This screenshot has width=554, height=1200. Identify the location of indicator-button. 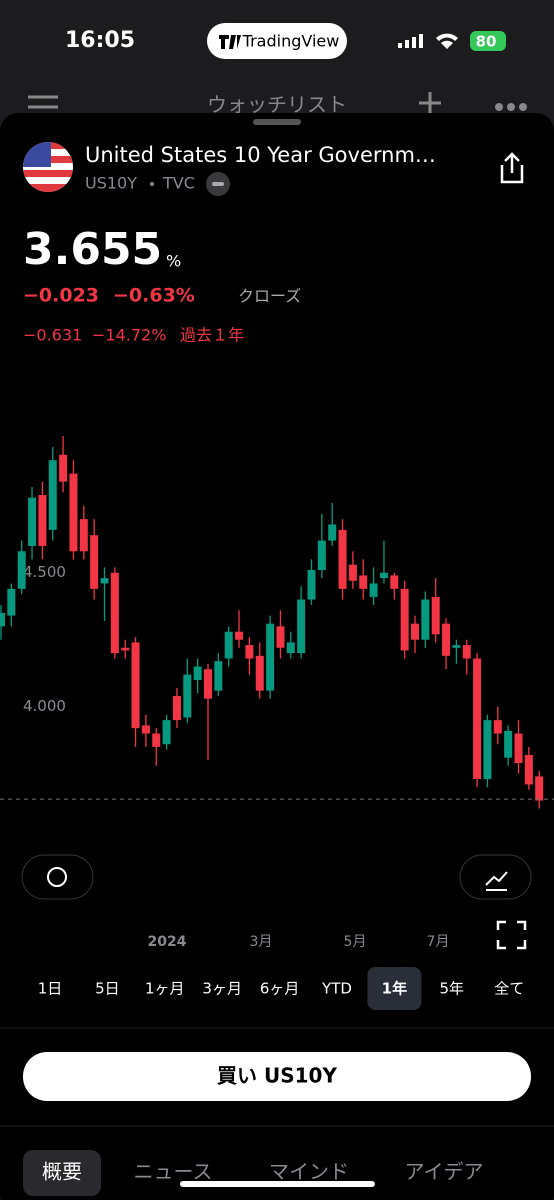
(495, 877).